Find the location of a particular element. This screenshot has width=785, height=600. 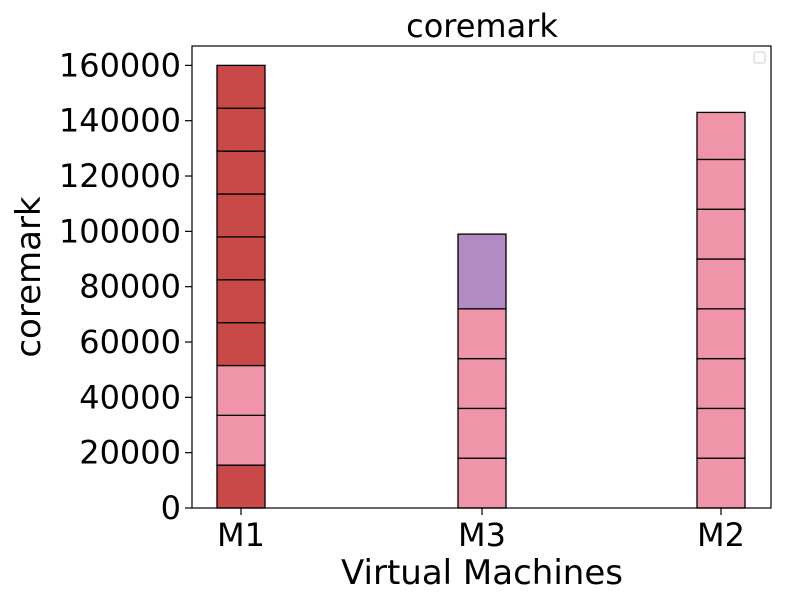

y-tick-label: 100000 is located at coordinates (120, 231).